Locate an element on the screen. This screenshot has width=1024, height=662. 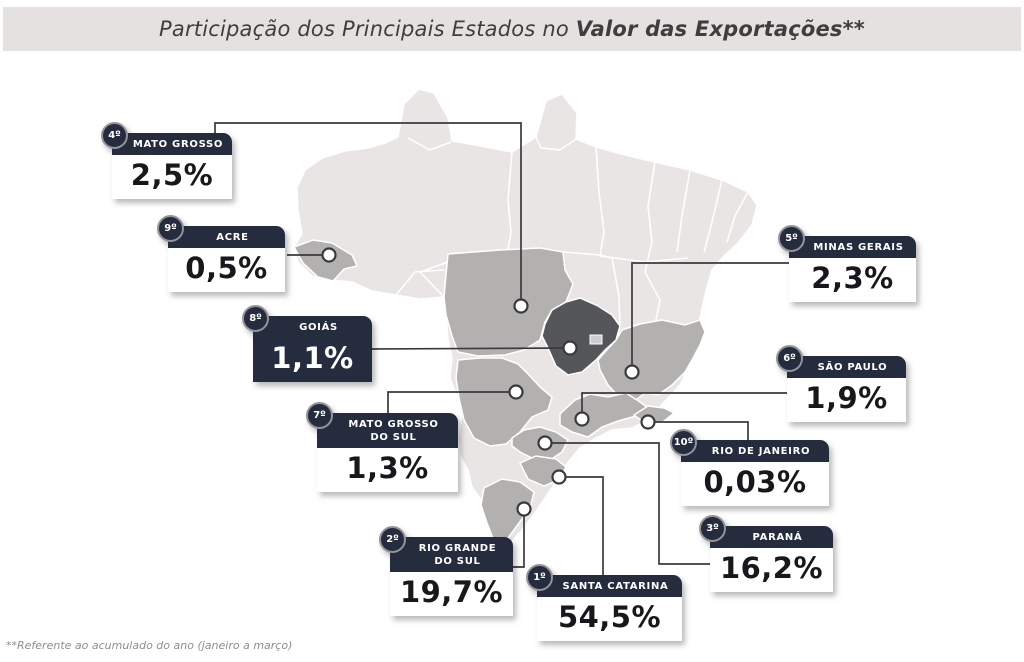
rank-badge: 2º is located at coordinates (392, 539).